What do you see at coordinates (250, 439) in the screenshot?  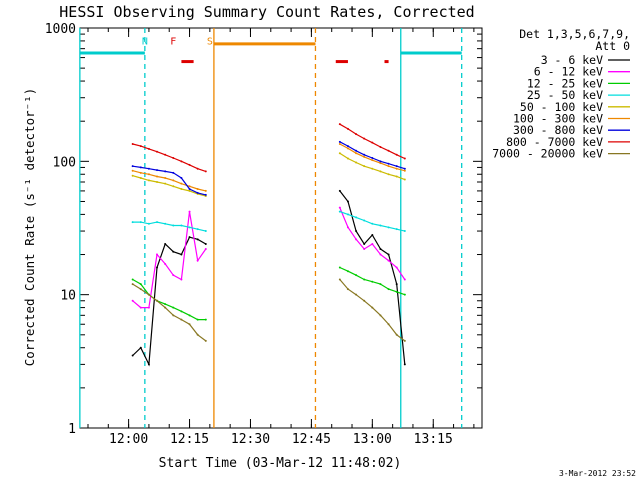 I see `x-tick-label: 12:30` at bounding box center [250, 439].